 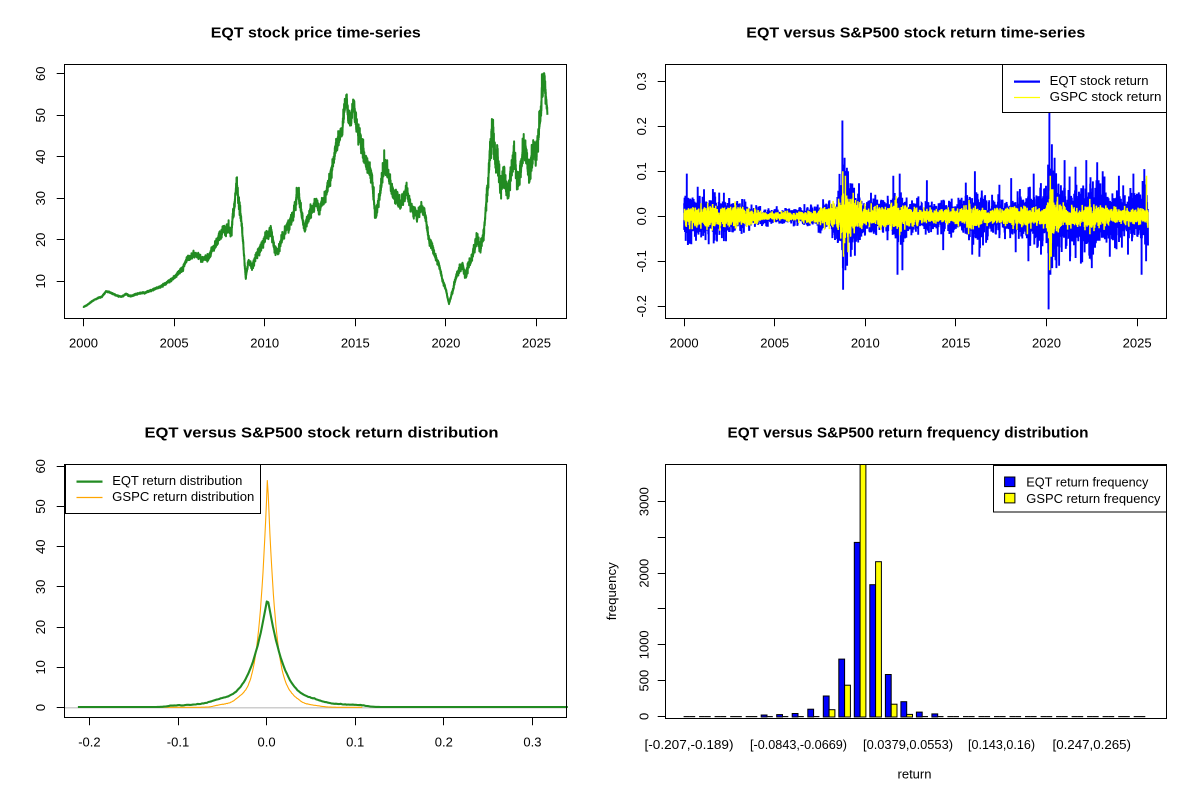 I want to click on svg-text: [0.143,0.16), so click(x=1001, y=744).